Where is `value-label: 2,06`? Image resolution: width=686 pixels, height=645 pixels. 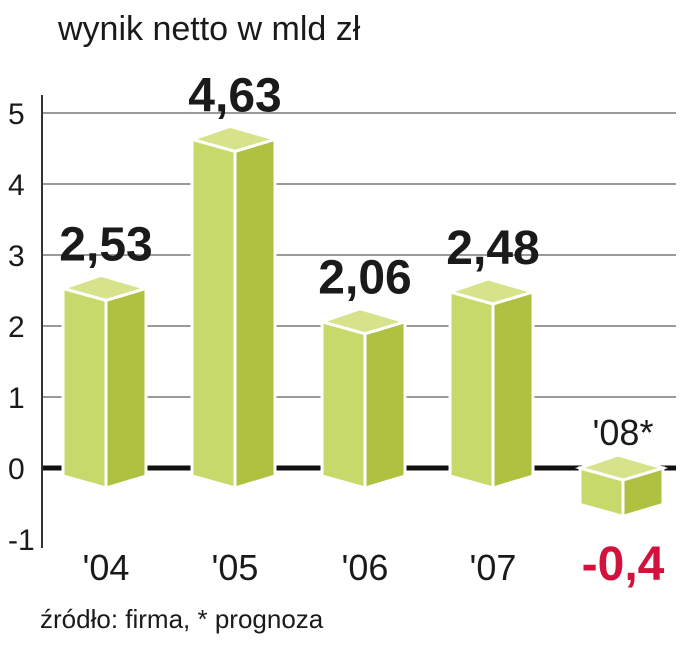
value-label: 2,06 is located at coordinates (364, 278).